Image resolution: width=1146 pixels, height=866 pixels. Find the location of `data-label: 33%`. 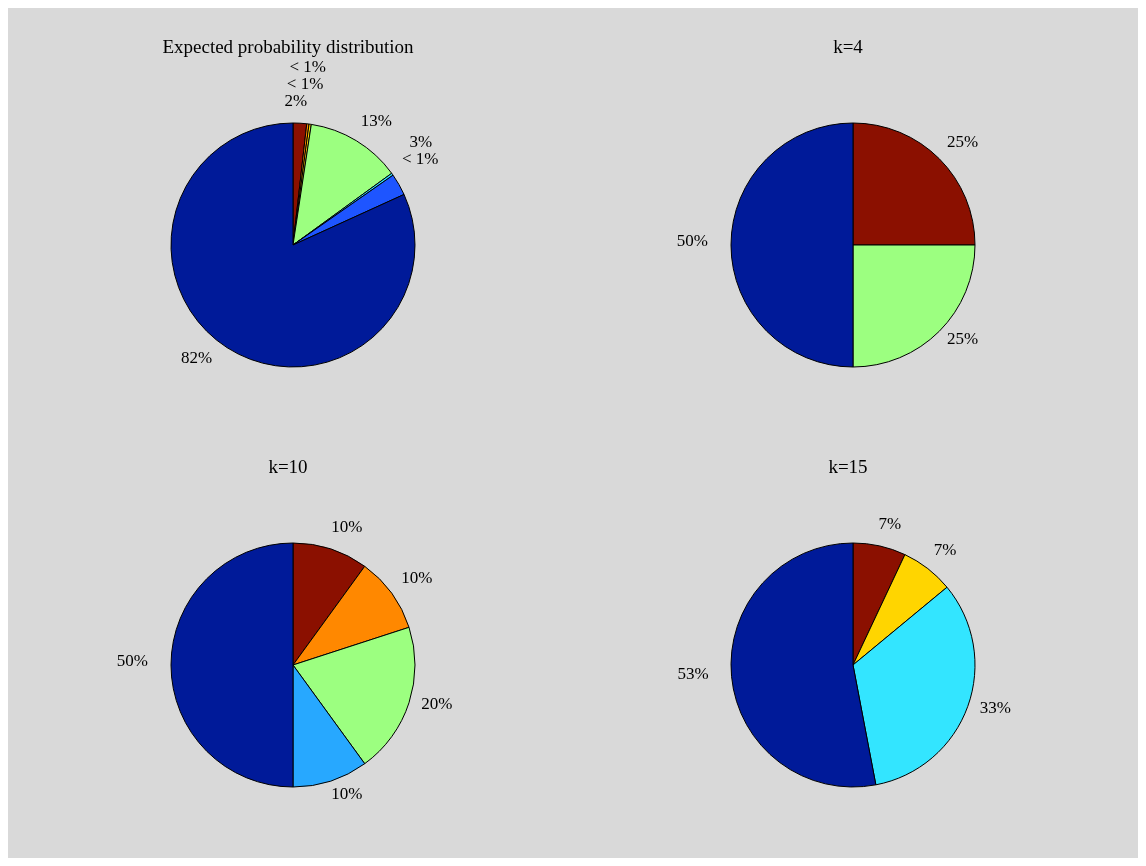

data-label: 33% is located at coordinates (995, 707).